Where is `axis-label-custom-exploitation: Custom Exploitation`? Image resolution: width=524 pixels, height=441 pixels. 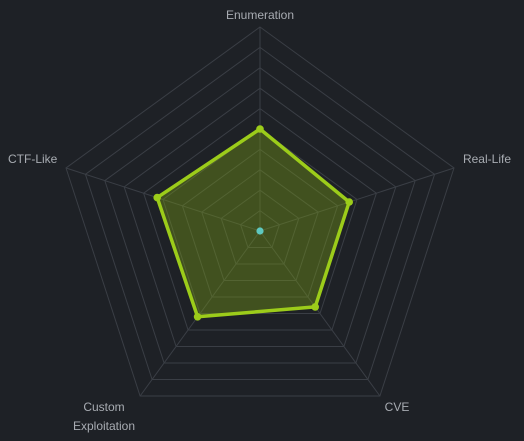
axis-label-custom-exploitation: Custom Exploitation is located at coordinates (104, 416).